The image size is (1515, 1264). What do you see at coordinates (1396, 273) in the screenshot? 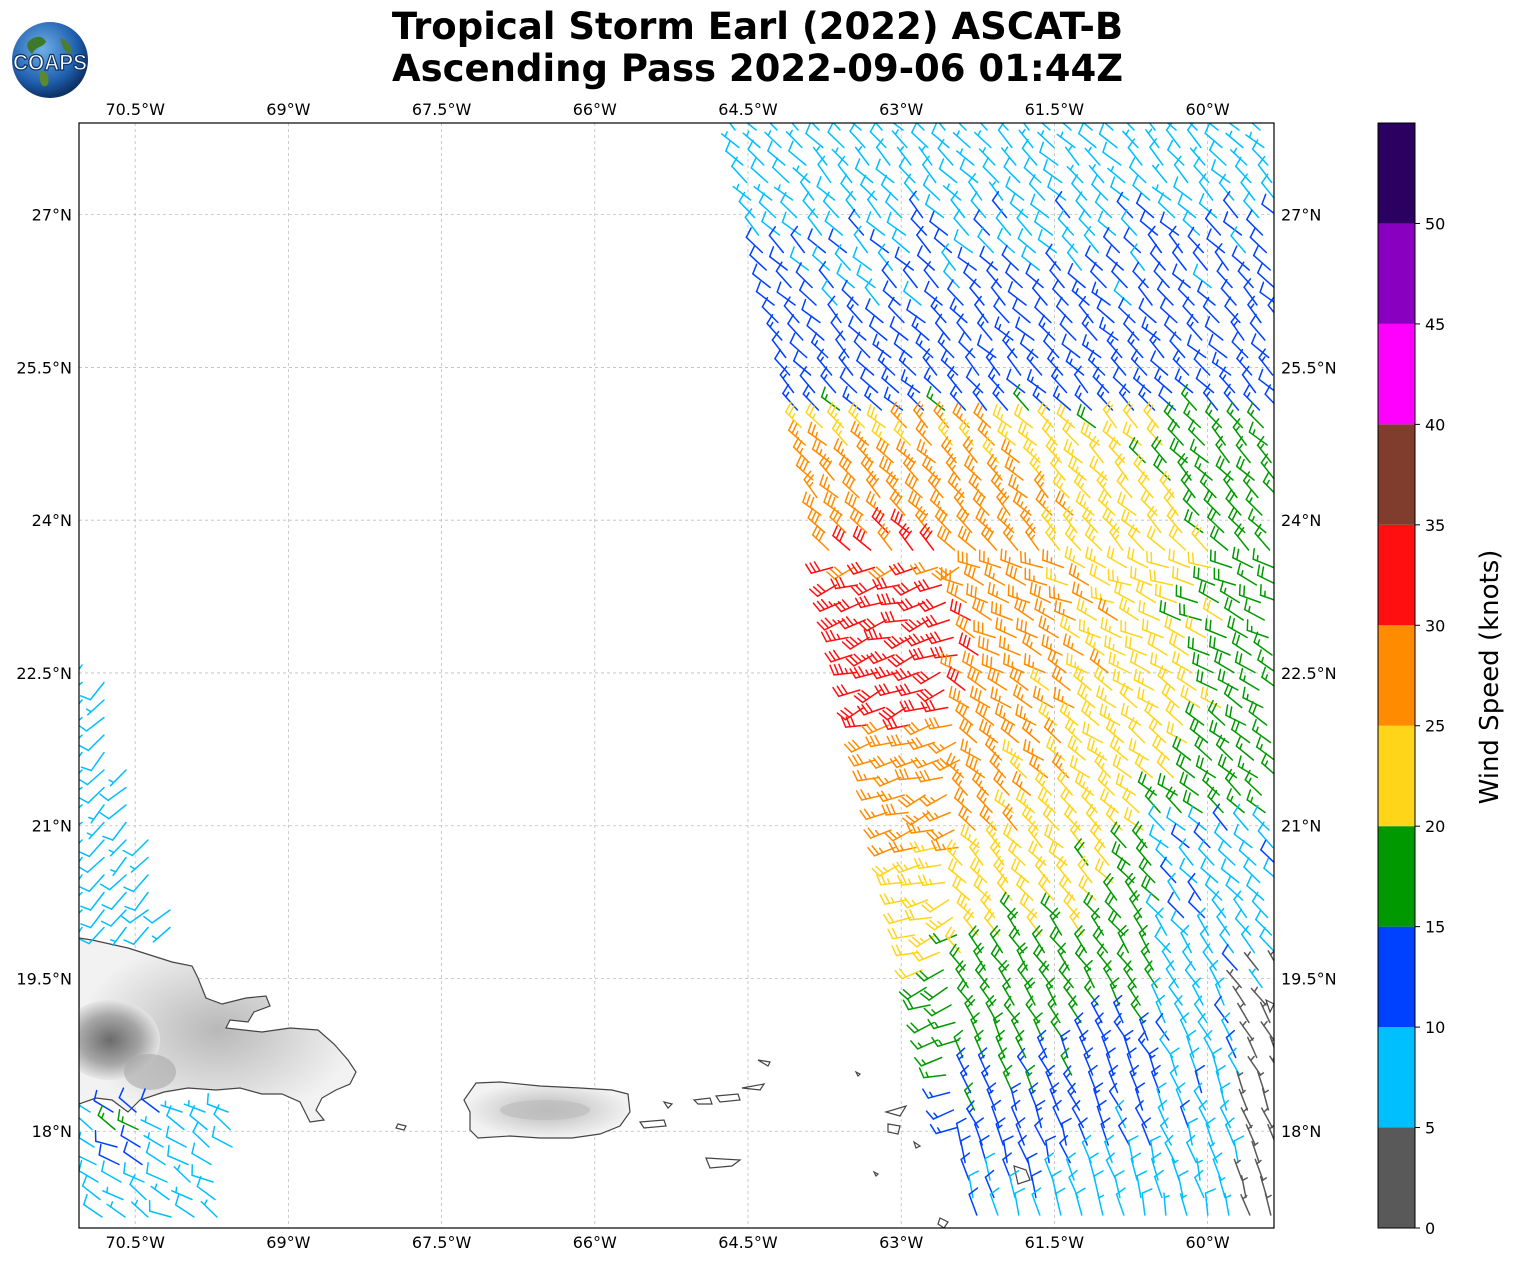
I see `colorbar-bin` at bounding box center [1396, 273].